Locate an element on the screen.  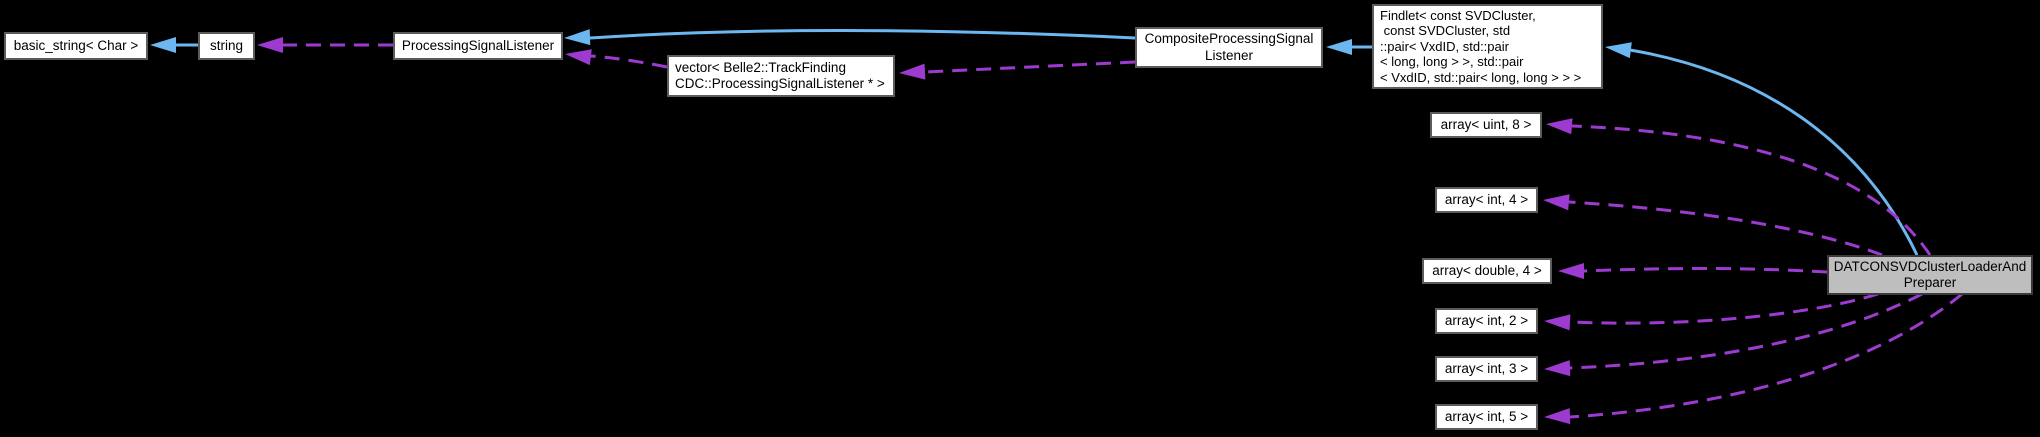
node-processing-signal-listener: ProcessingSignalListener is located at coordinates (478, 46).